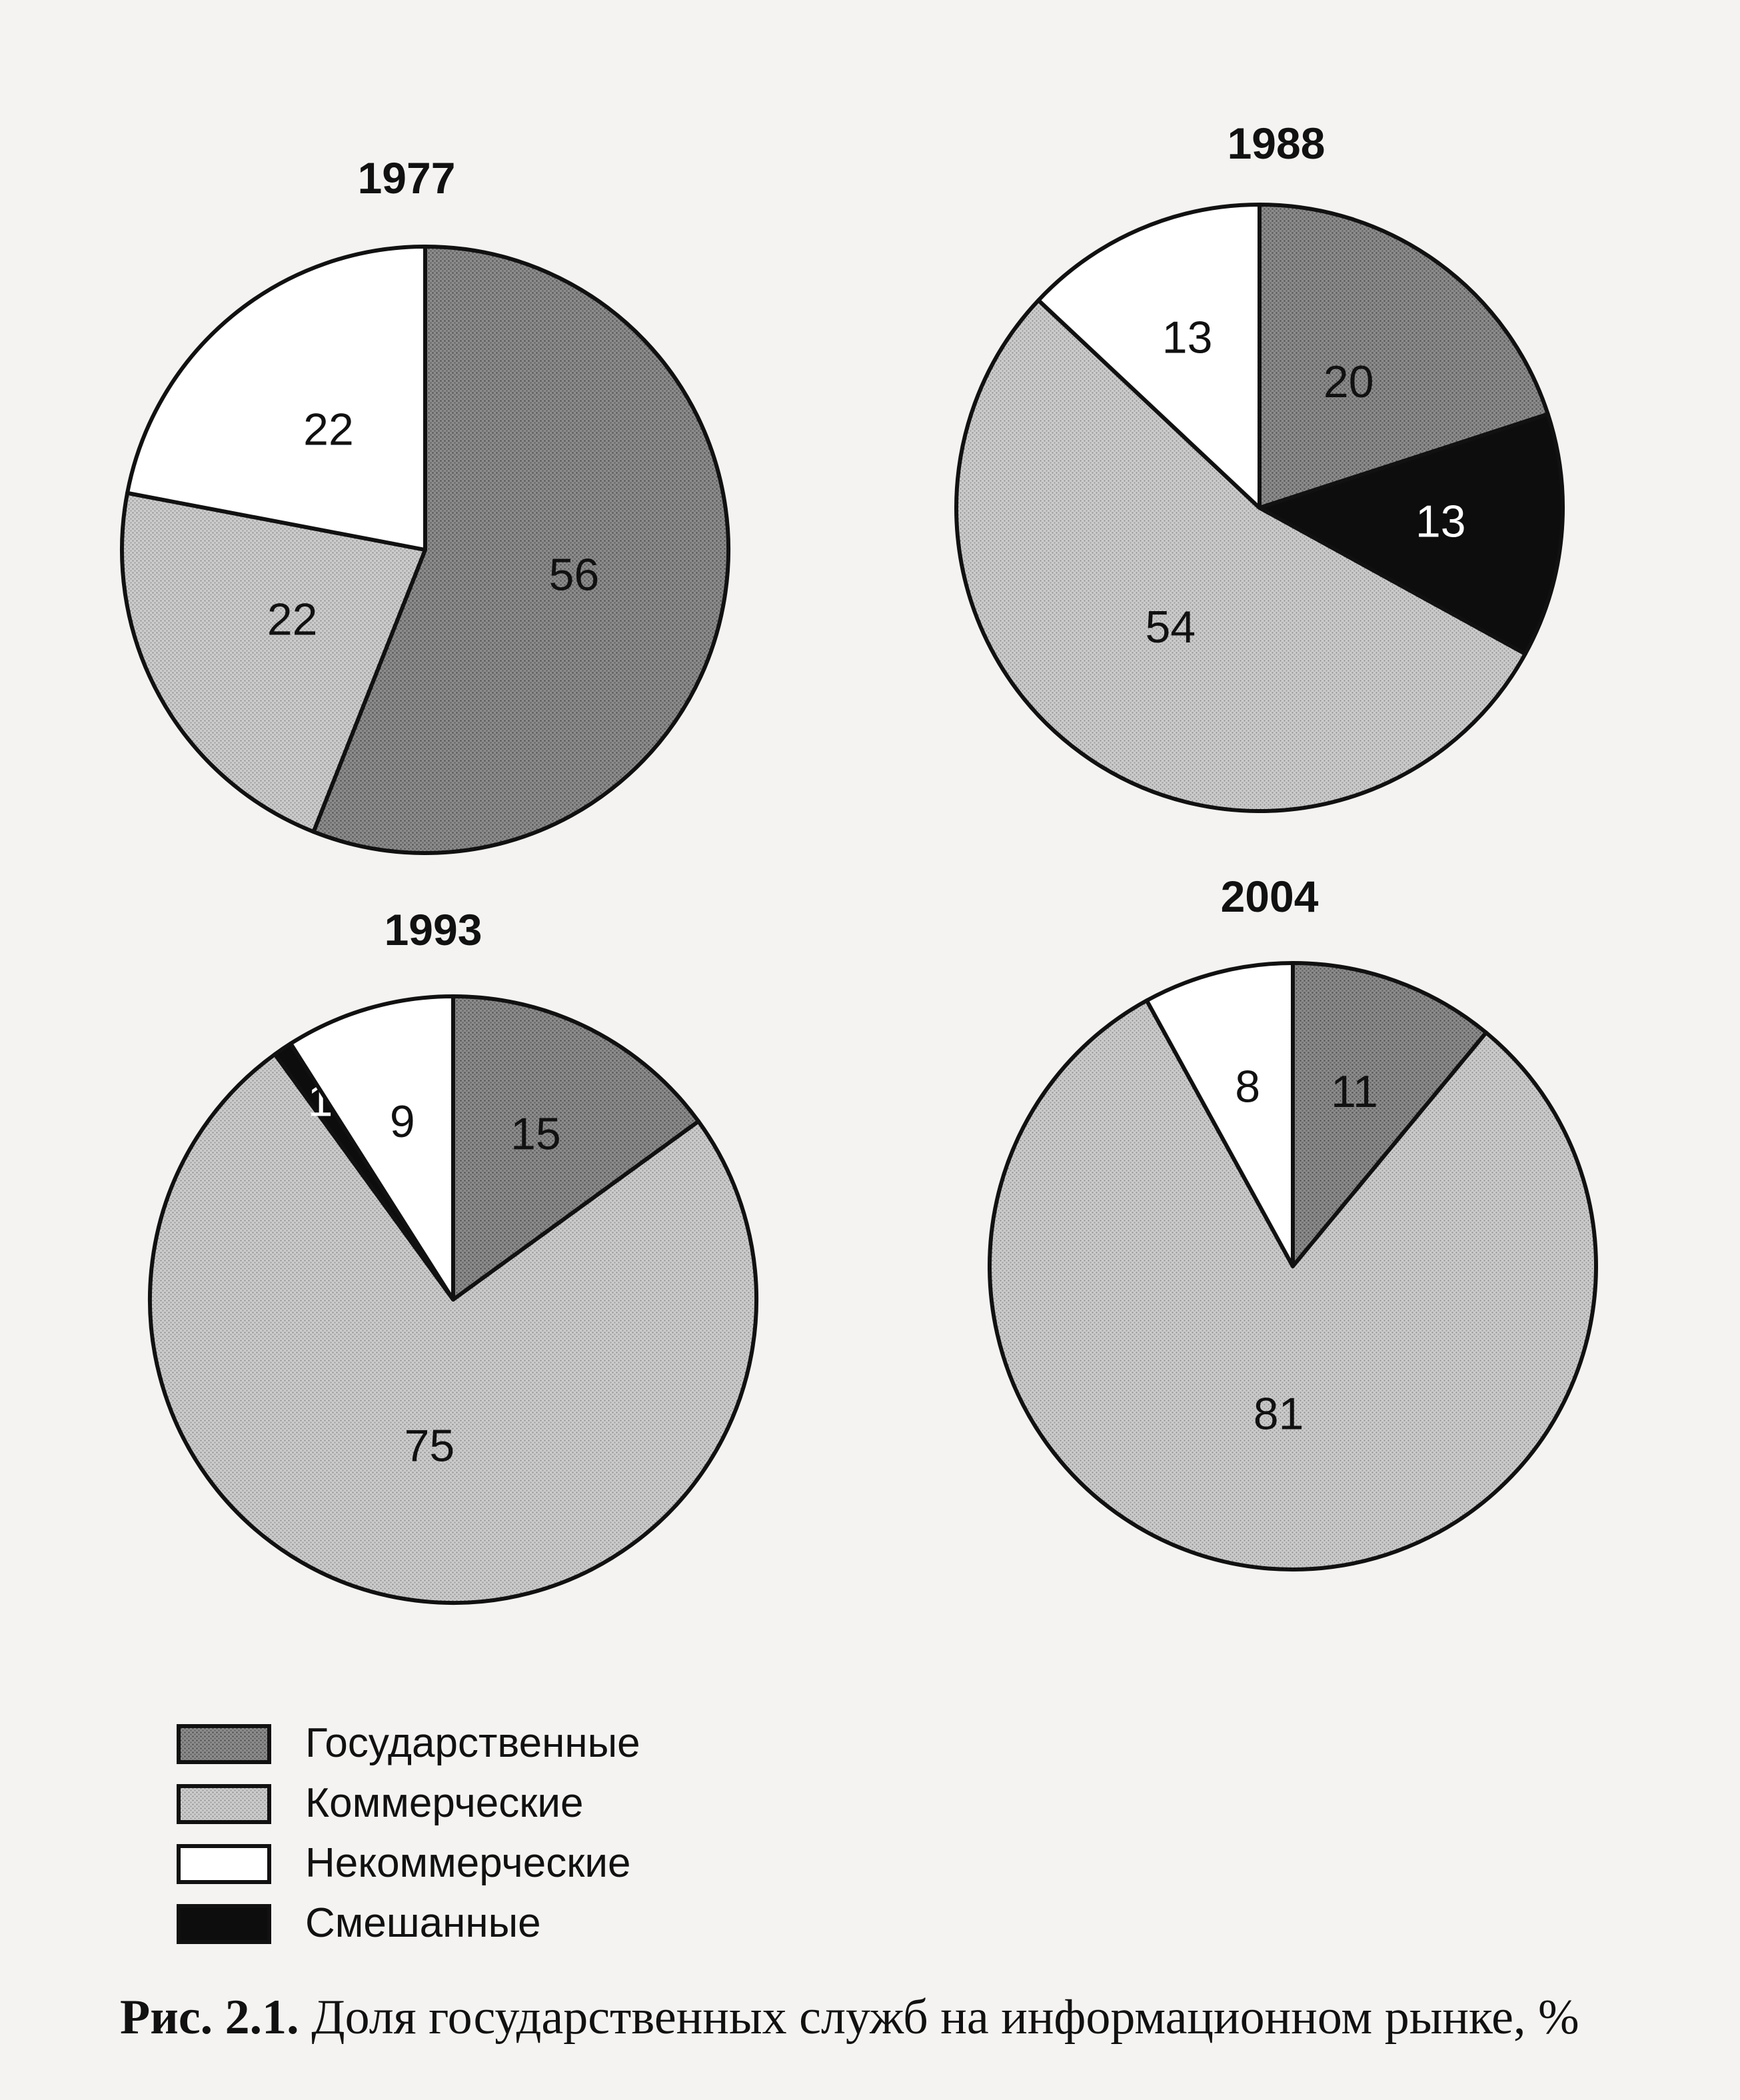  I want to click on pie-title-1988: 1988, so click(1276, 143).